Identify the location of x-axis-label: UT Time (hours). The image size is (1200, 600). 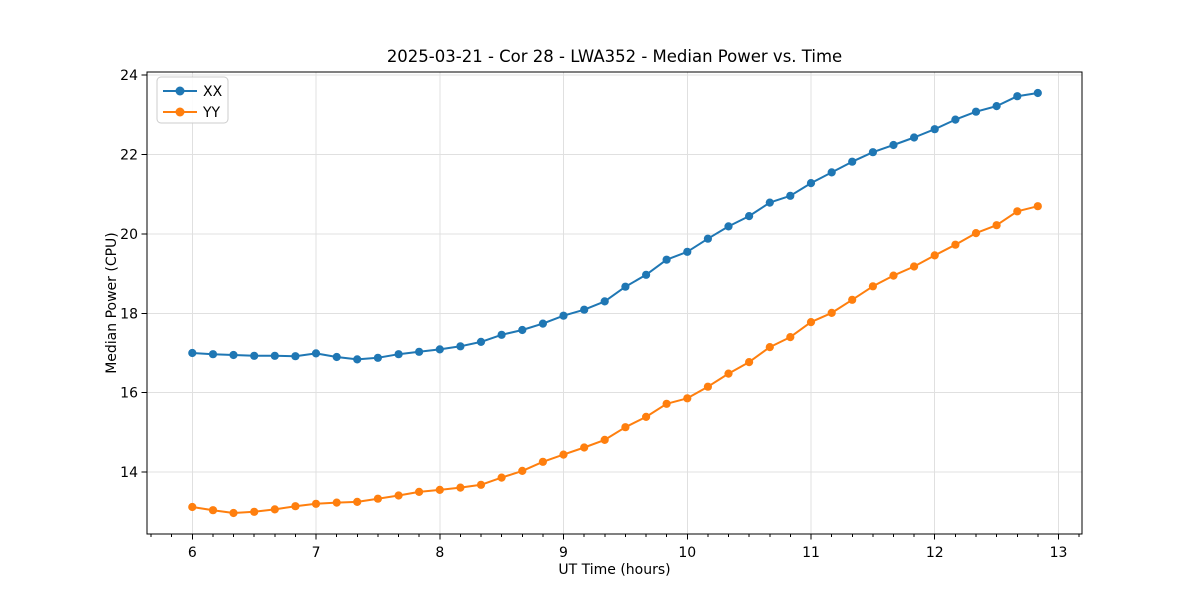
(614, 570).